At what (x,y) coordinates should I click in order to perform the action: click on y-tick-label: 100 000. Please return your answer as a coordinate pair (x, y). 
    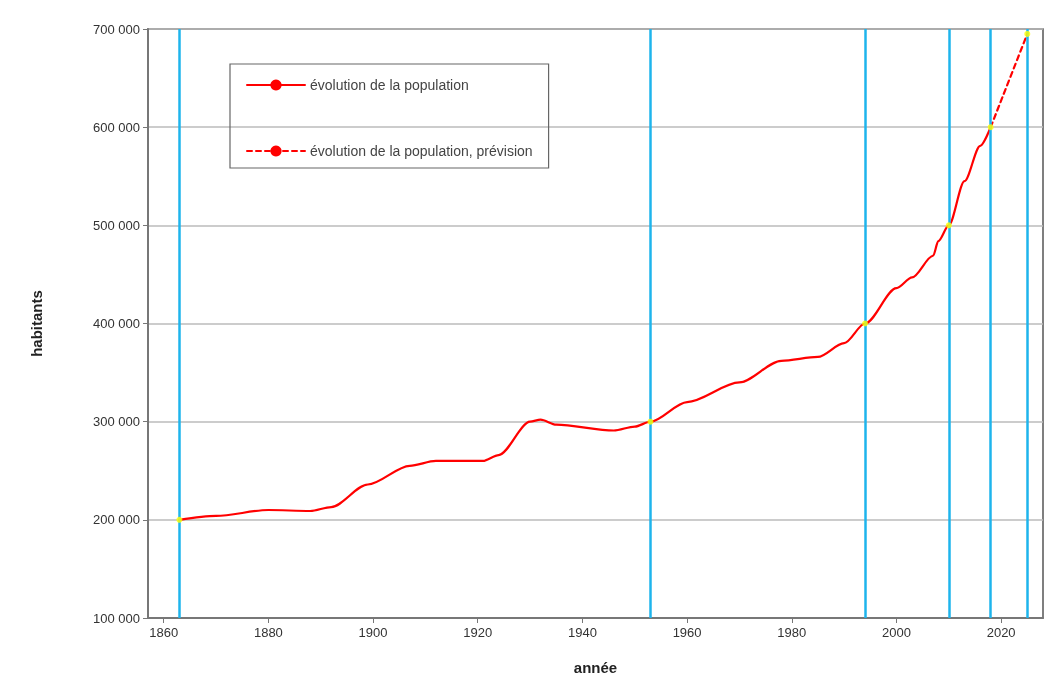
    Looking at the image, I should click on (116, 618).